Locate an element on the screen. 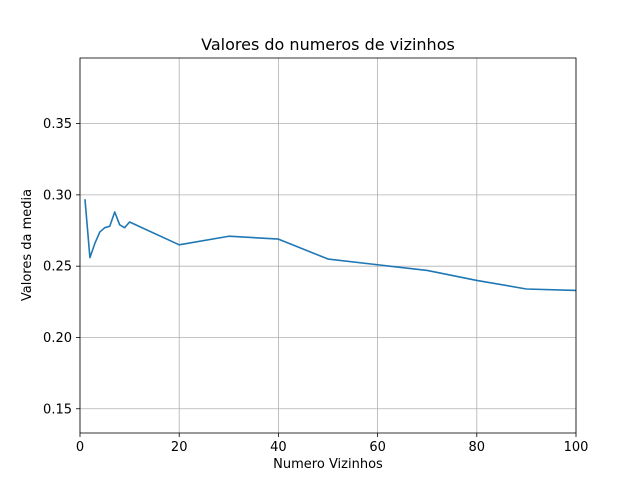 This screenshot has width=640, height=480. y-tick-label: 0.30 is located at coordinates (57, 195).